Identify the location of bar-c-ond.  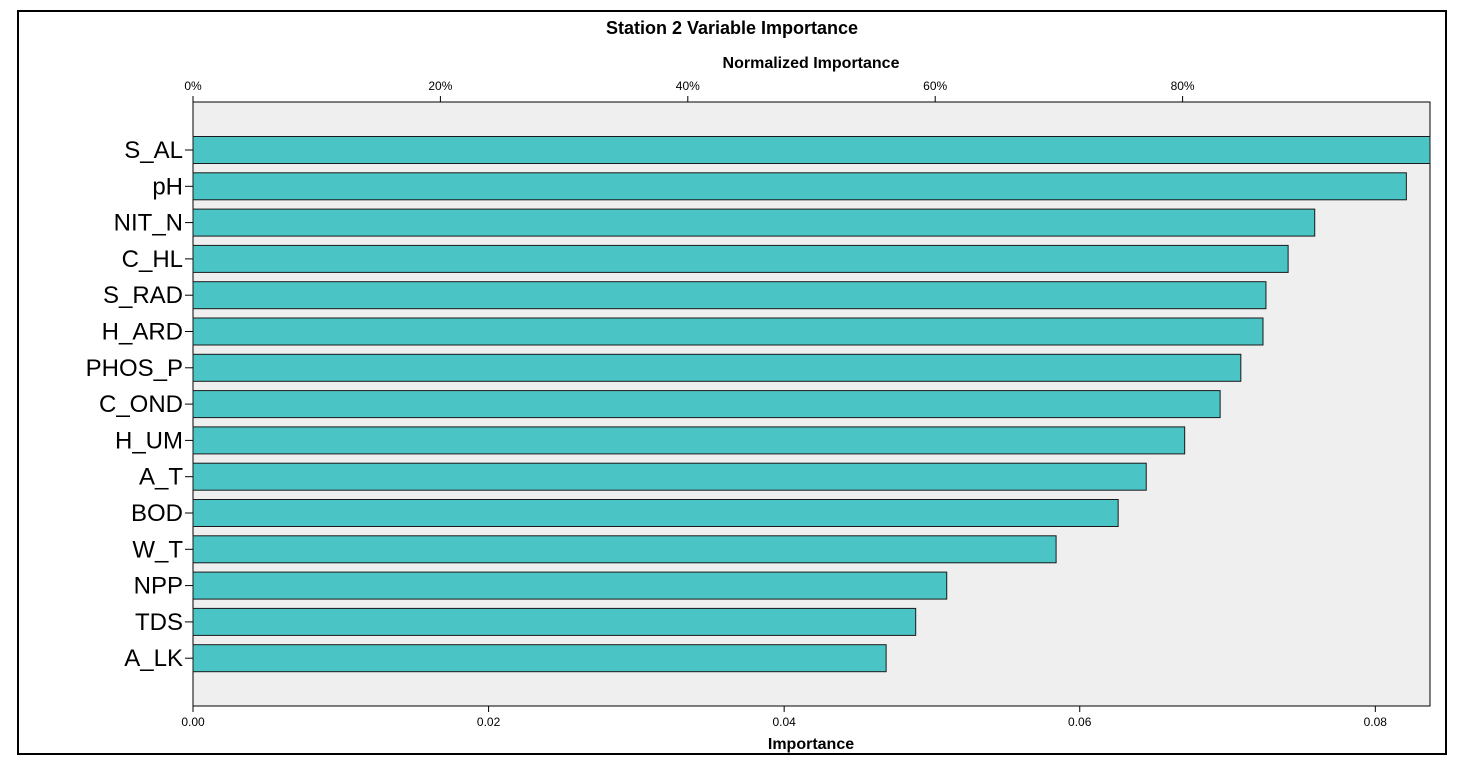
(706, 404).